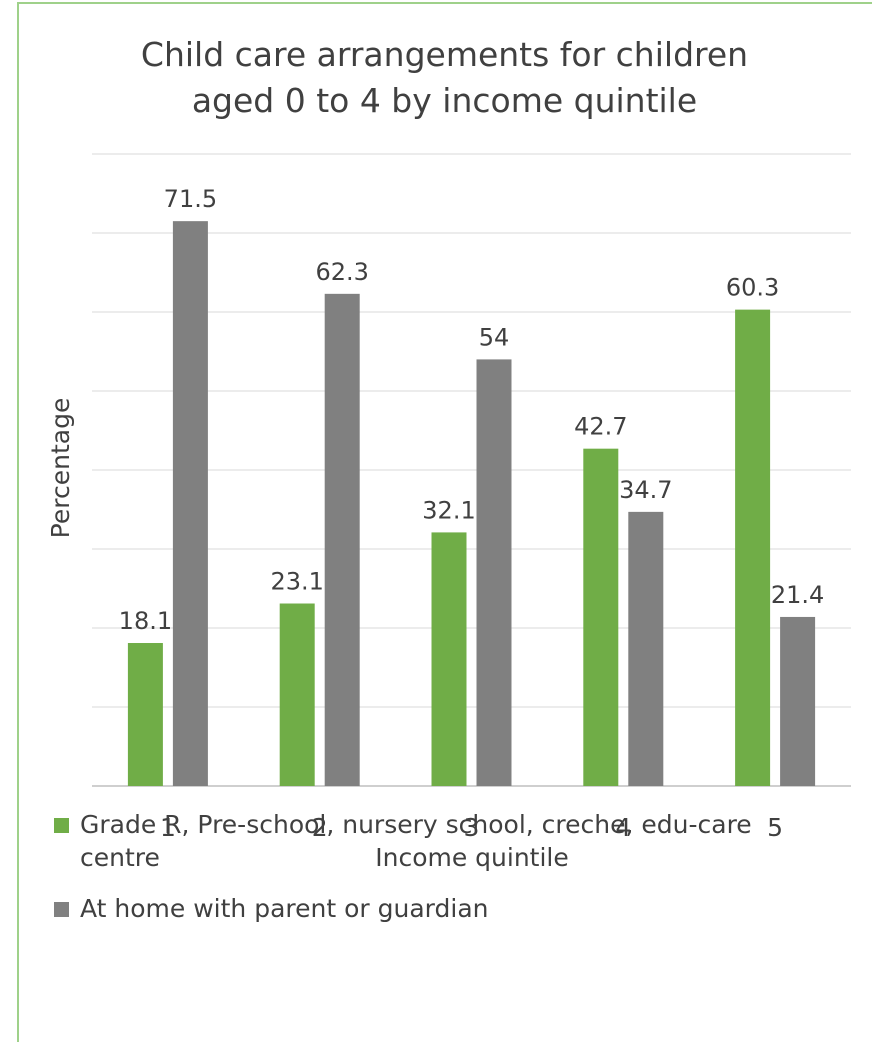  Describe the element at coordinates (190, 199) in the screenshot. I see `data-label-series-2-q1: 71.5` at that location.